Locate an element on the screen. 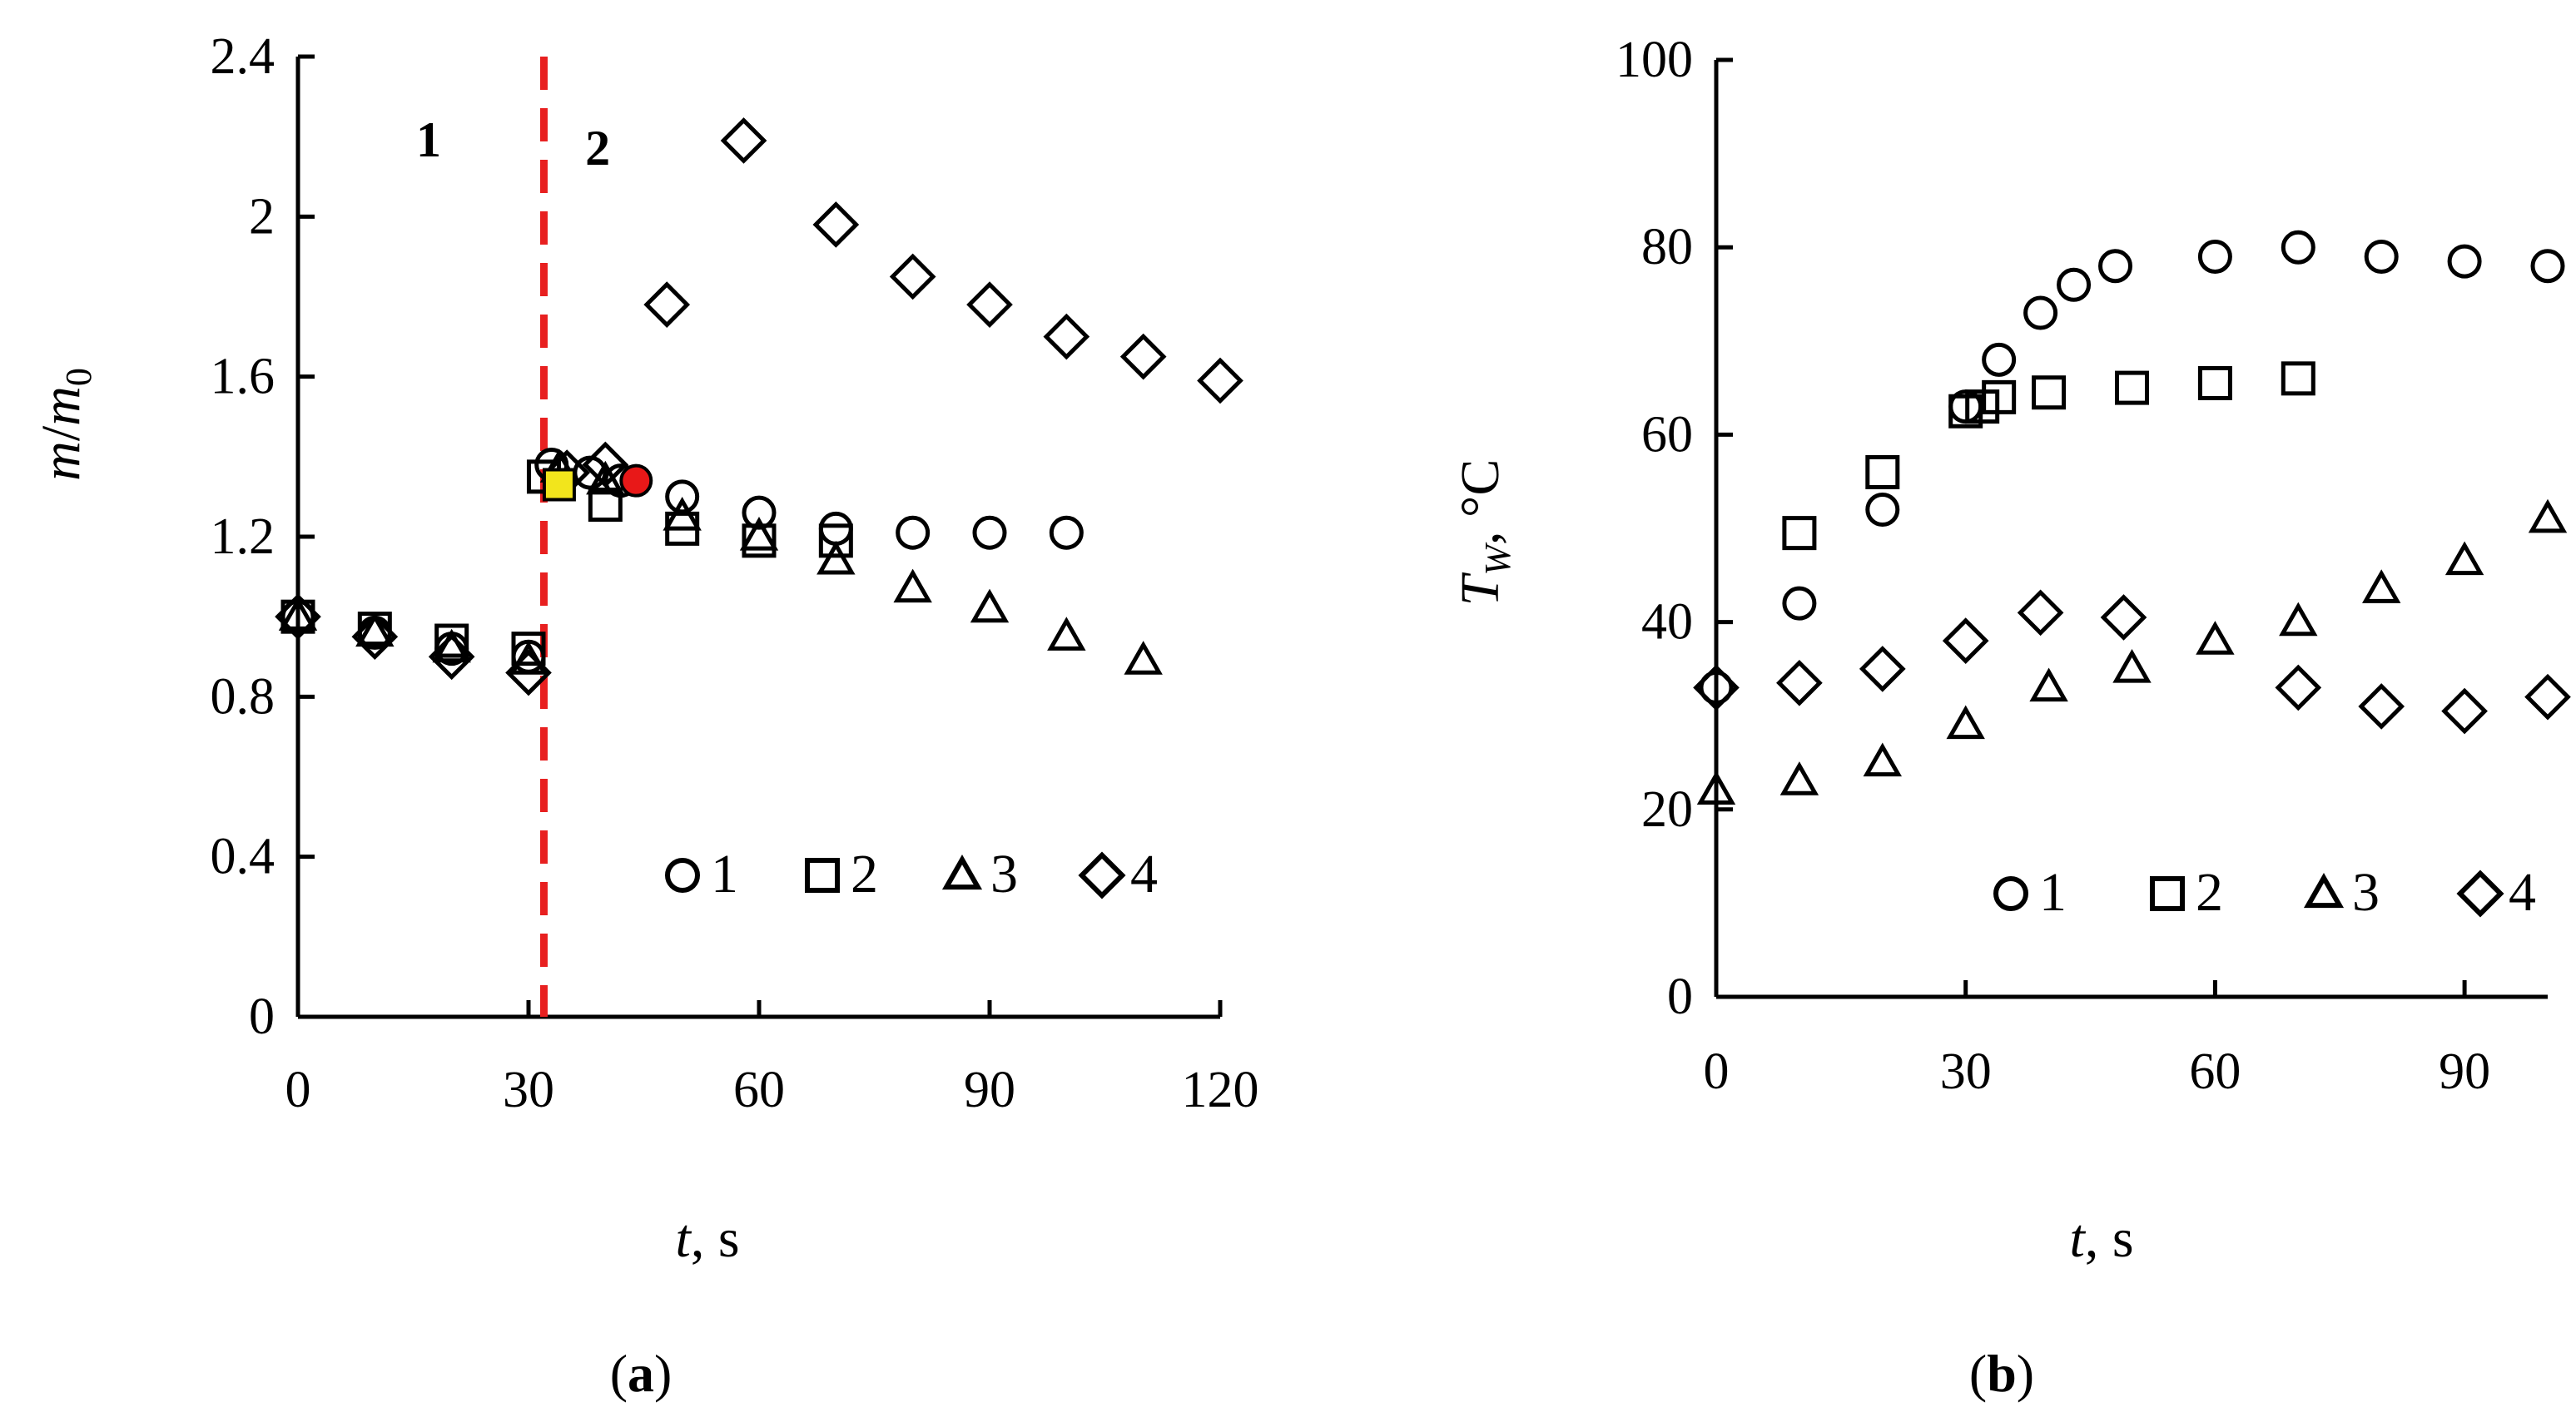 Image resolution: width=2576 pixels, height=1427 pixels. panel-a-y-axis-label: m/m0 is located at coordinates (65, 424).